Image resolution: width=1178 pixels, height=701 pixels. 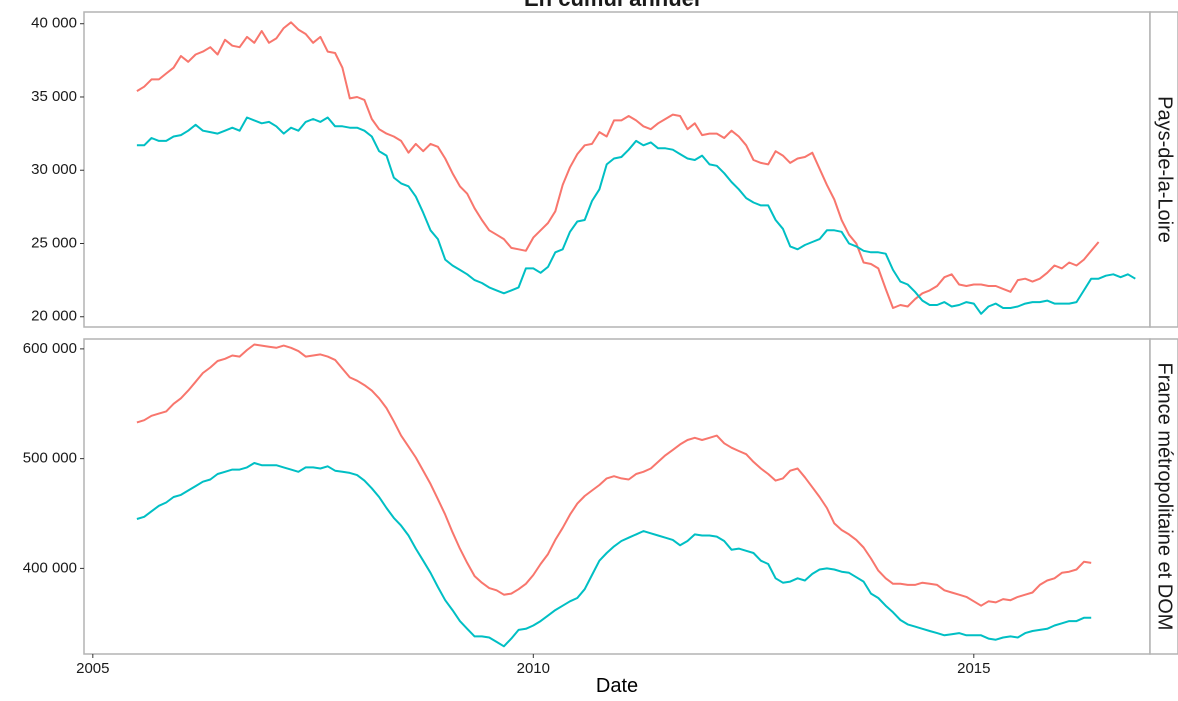 I want to click on x-tick-label: 2015, so click(x=973, y=668).